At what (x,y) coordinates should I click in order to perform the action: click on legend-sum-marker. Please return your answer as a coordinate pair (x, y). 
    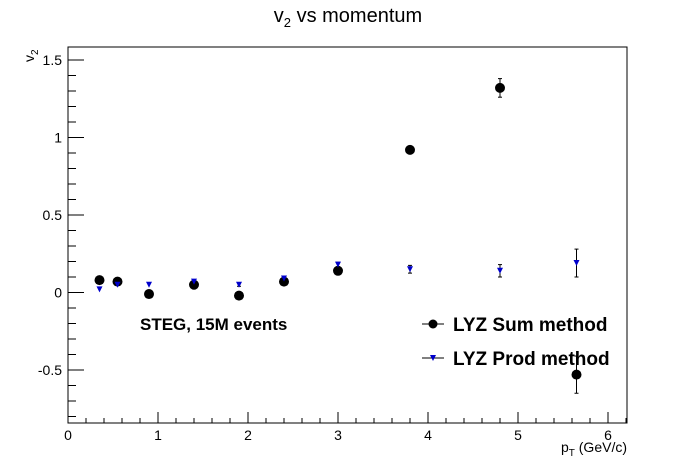
    Looking at the image, I should click on (433, 324).